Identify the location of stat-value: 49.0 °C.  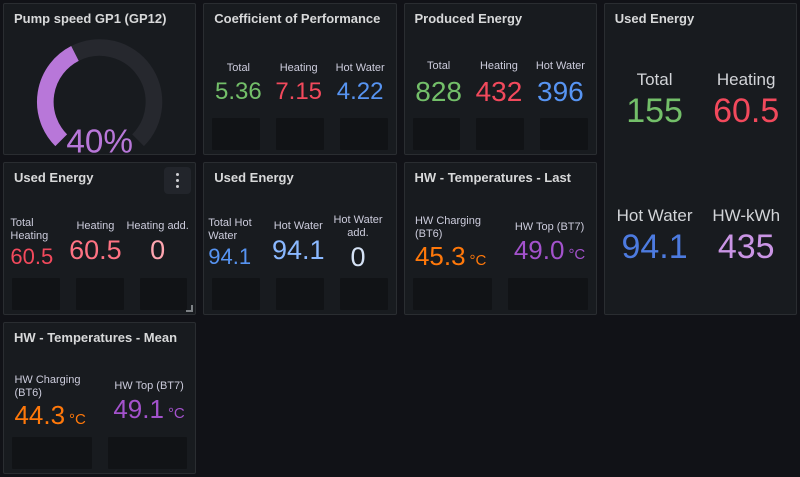
(549, 249).